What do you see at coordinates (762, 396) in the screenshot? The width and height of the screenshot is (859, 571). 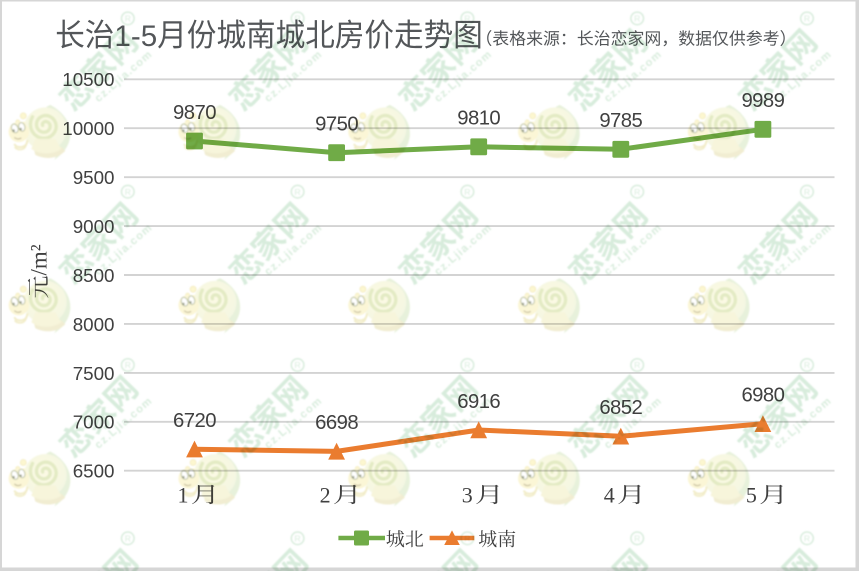 I see `svg-text: 6980` at bounding box center [762, 396].